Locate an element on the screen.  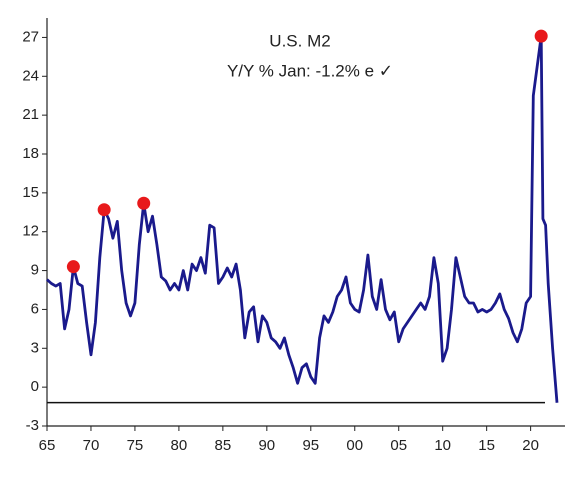
y-tick-label: 18 is located at coordinates (30, 153).